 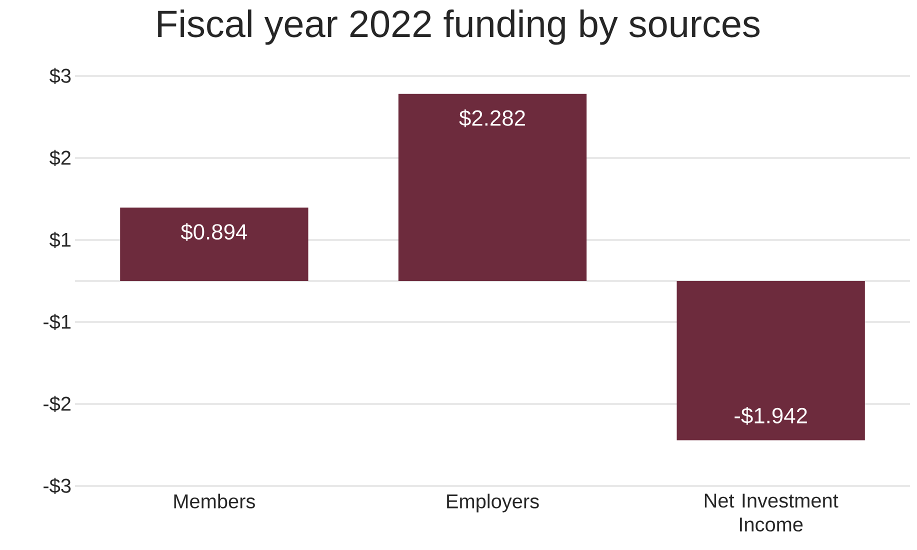 What do you see at coordinates (493, 503) in the screenshot?
I see `x-tick-label: Employers` at bounding box center [493, 503].